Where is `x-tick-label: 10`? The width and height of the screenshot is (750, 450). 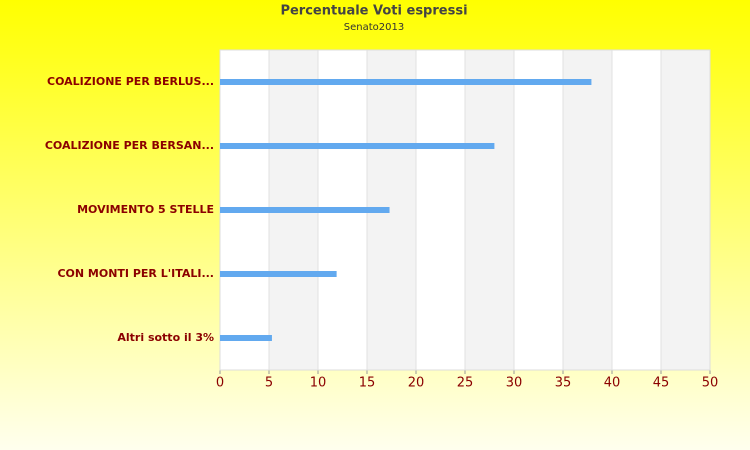 x-tick-label: 10 is located at coordinates (318, 383).